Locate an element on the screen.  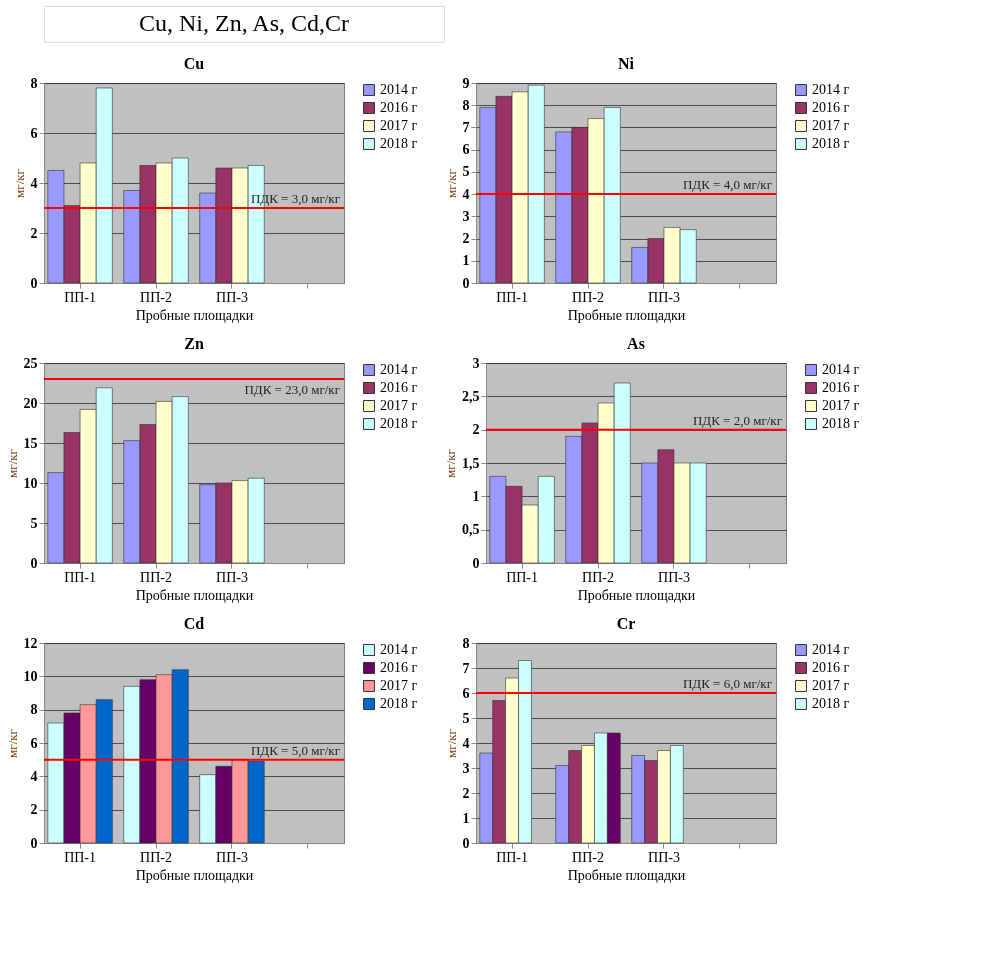
y-tick-label: 9 is located at coordinates (466, 83).